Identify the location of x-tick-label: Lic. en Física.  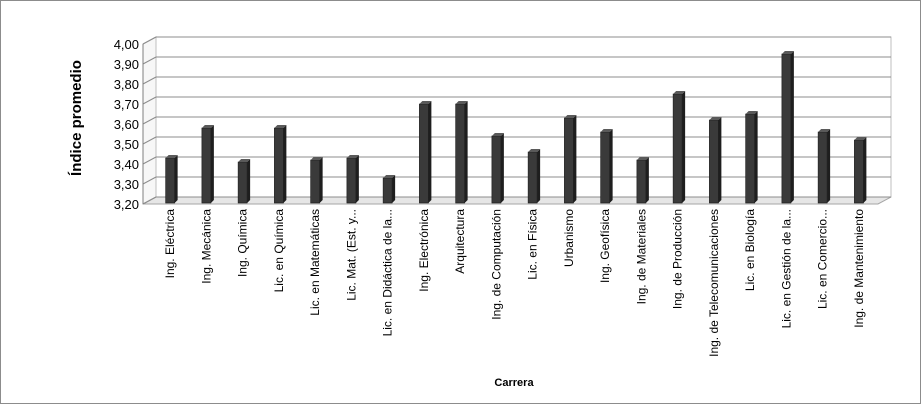
(533, 244).